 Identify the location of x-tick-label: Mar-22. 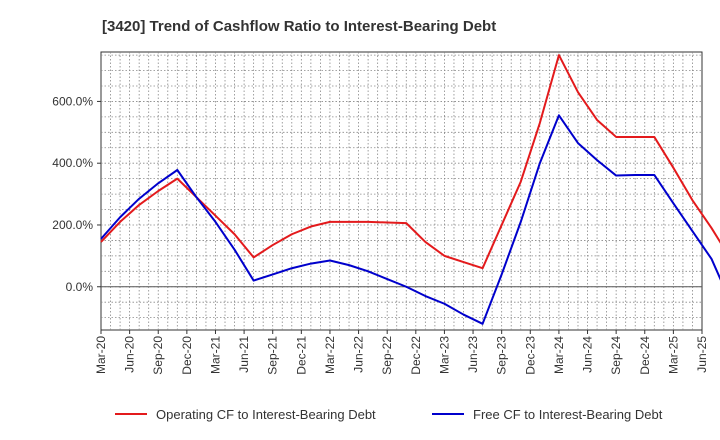
(330, 355).